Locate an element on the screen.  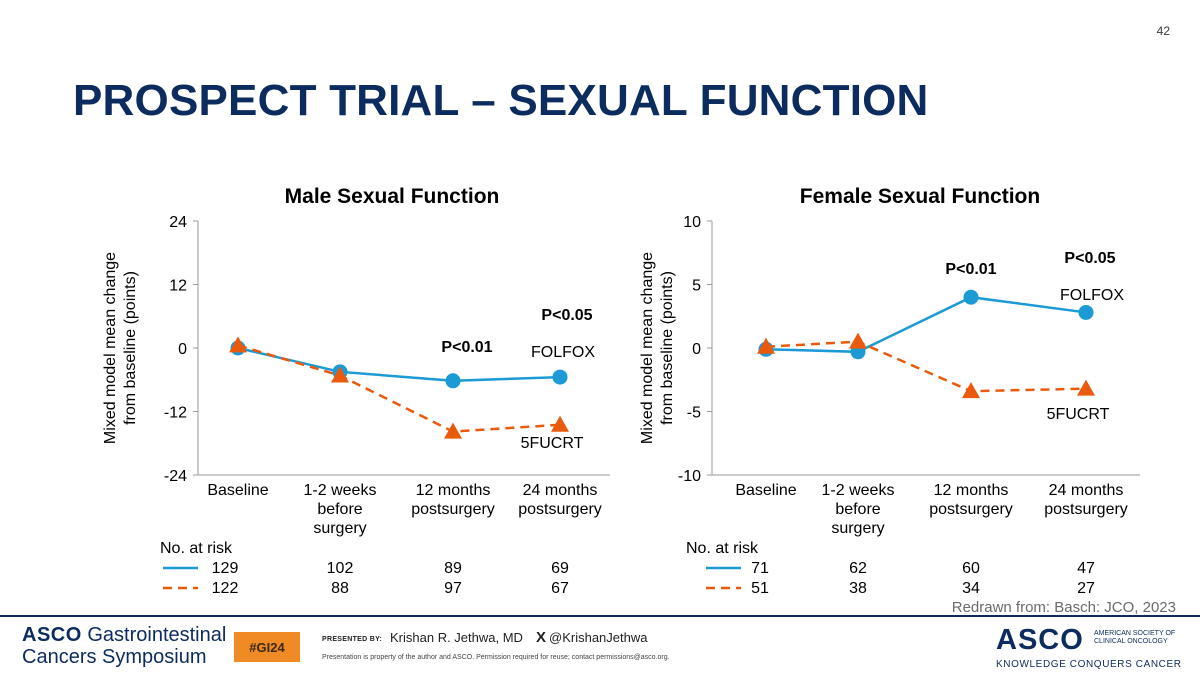
risk-count: 71 is located at coordinates (760, 568).